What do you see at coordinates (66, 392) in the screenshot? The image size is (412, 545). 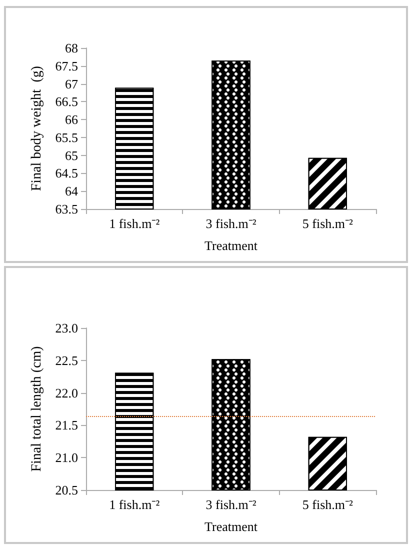 I see `y-tick-label: 22.0` at bounding box center [66, 392].